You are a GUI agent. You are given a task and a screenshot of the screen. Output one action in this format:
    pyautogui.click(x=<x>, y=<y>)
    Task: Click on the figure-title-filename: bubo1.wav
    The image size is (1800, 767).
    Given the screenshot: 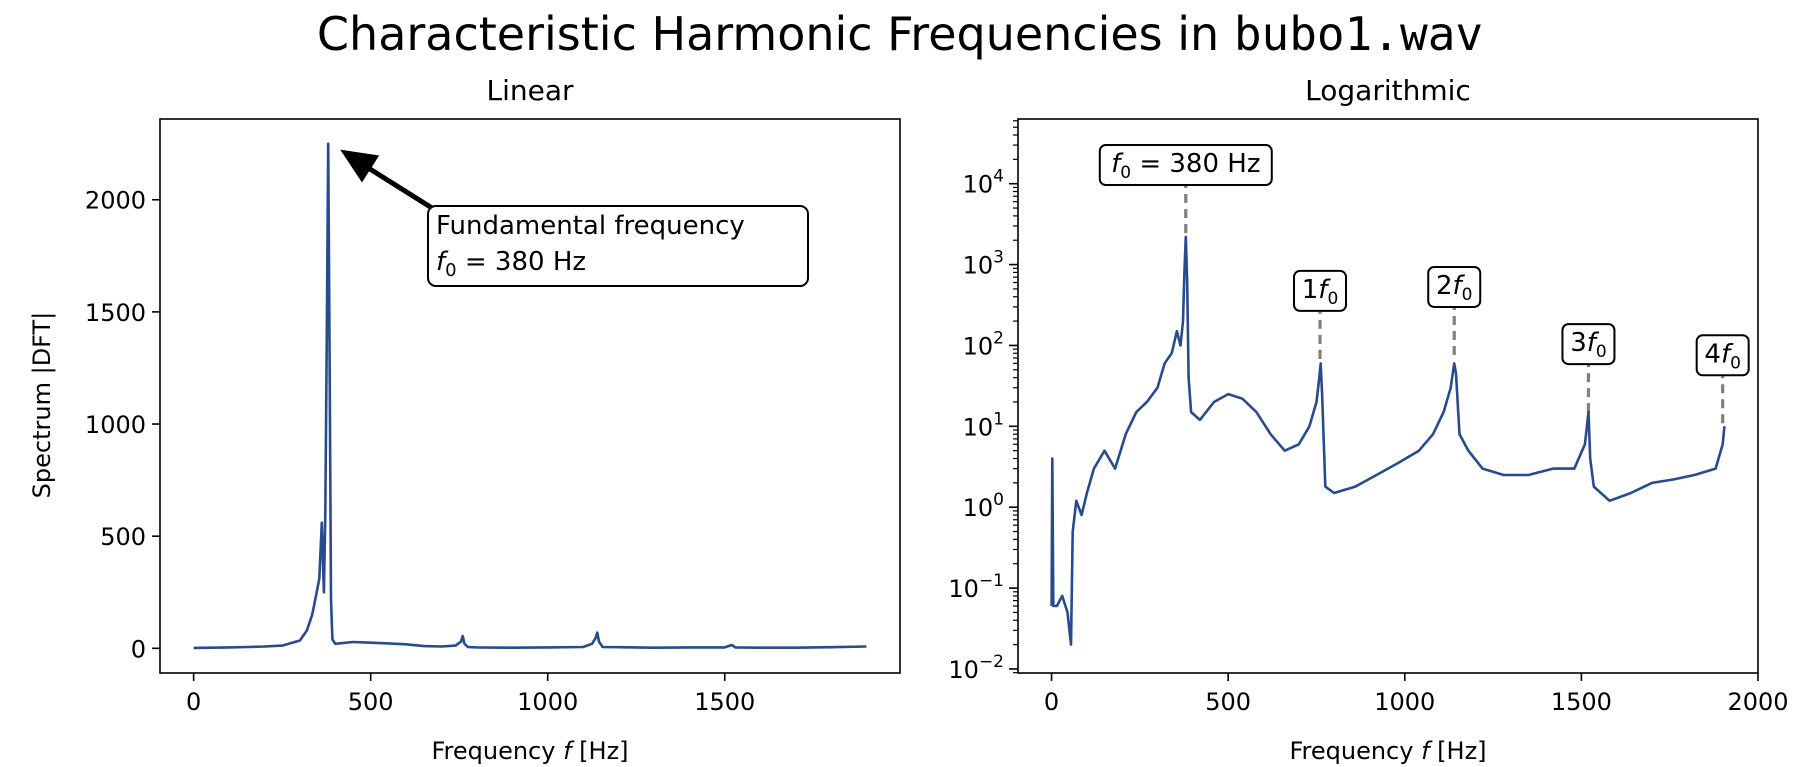 What is the action you would take?
    pyautogui.click(x=1358, y=34)
    